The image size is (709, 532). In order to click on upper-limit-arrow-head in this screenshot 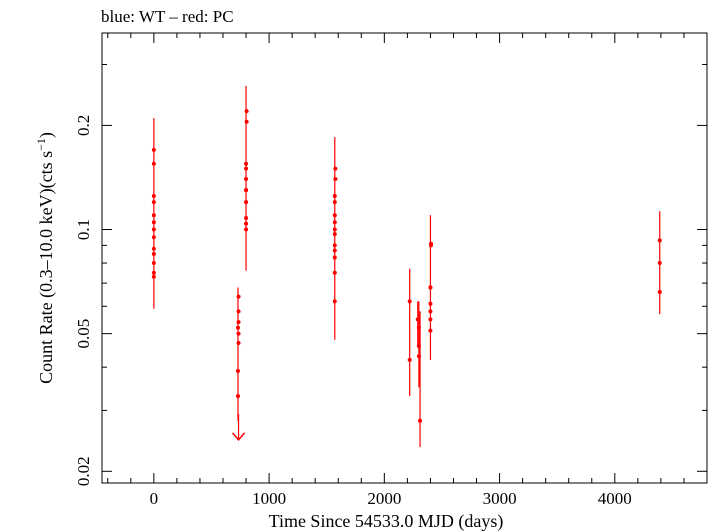, I will do `click(238, 437)`.